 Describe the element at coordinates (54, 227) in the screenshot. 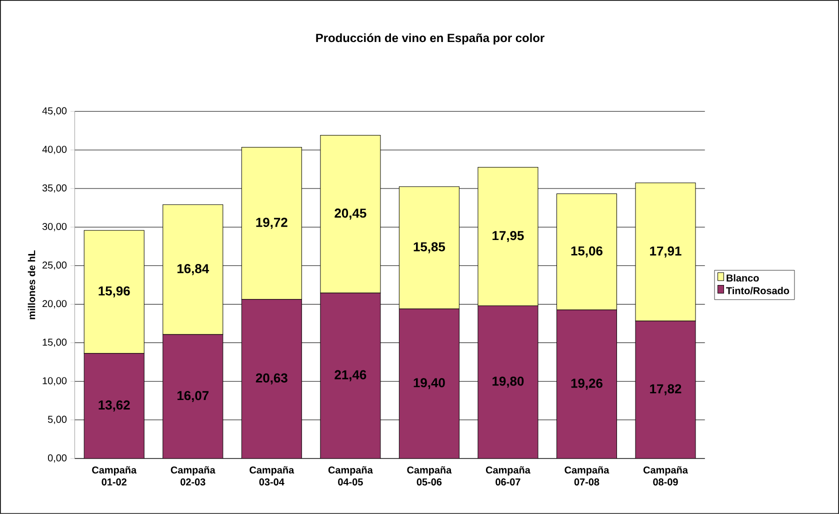

I see `y-tick-label: 30,00` at that location.